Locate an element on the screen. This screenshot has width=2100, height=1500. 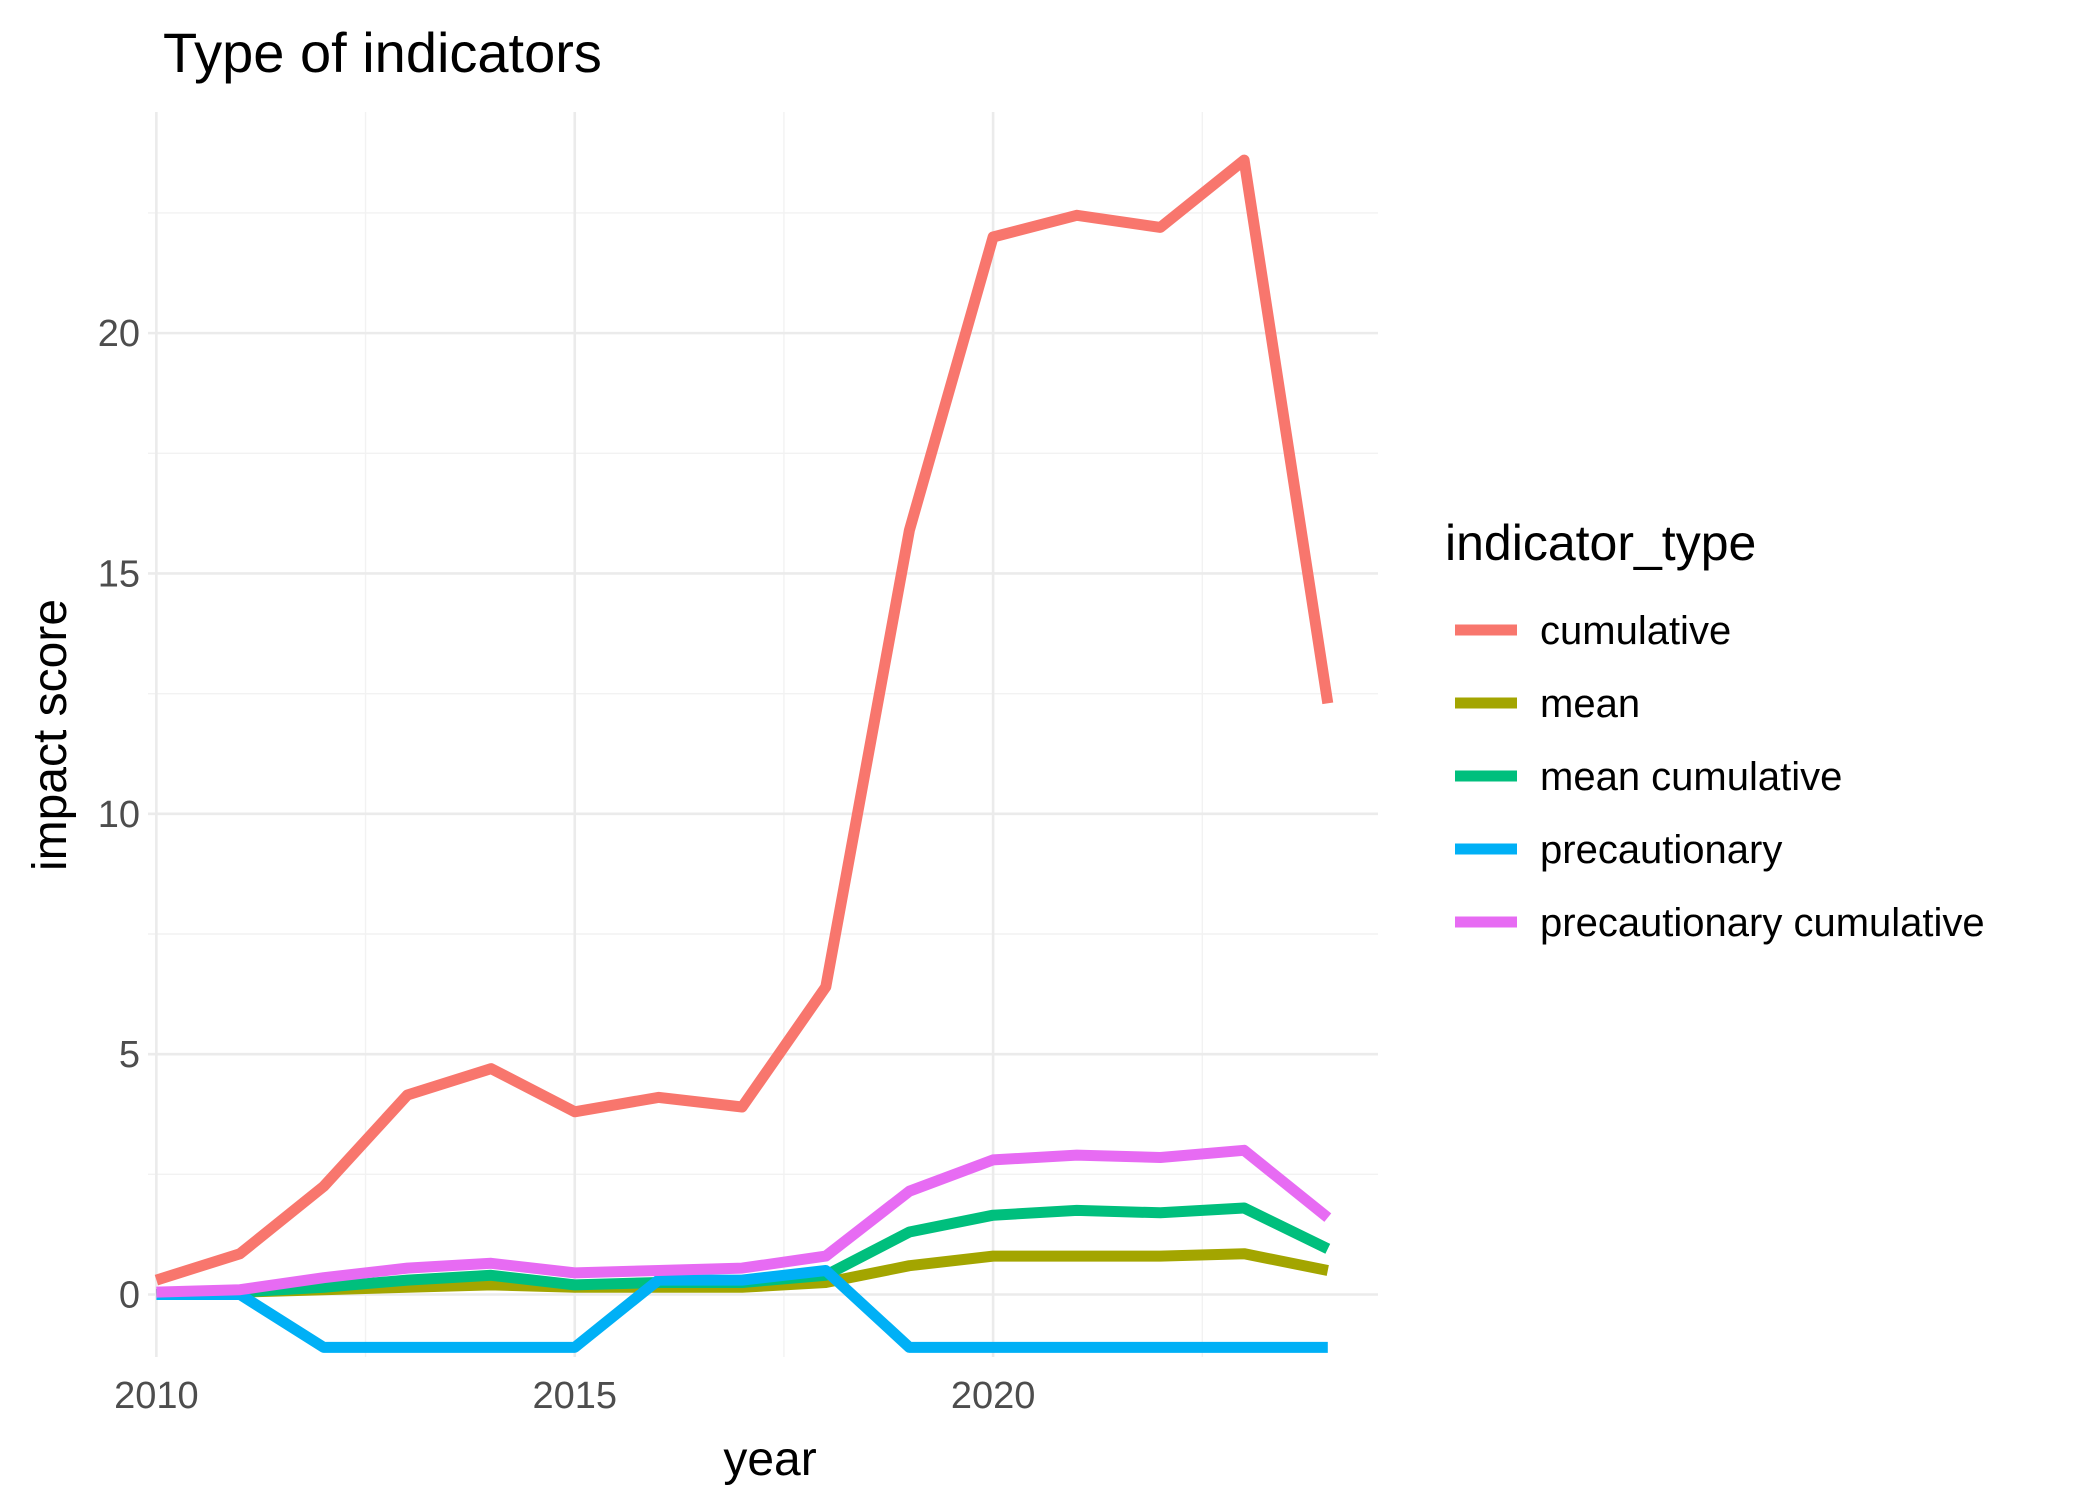
x-tick-label: 2015 is located at coordinates (574, 1396).